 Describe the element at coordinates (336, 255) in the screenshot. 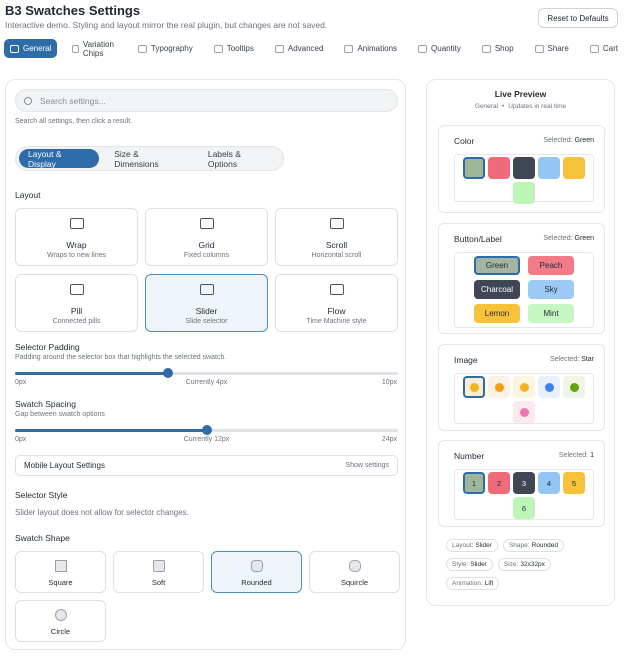

I see `layout-description: Horizontal scroll` at that location.